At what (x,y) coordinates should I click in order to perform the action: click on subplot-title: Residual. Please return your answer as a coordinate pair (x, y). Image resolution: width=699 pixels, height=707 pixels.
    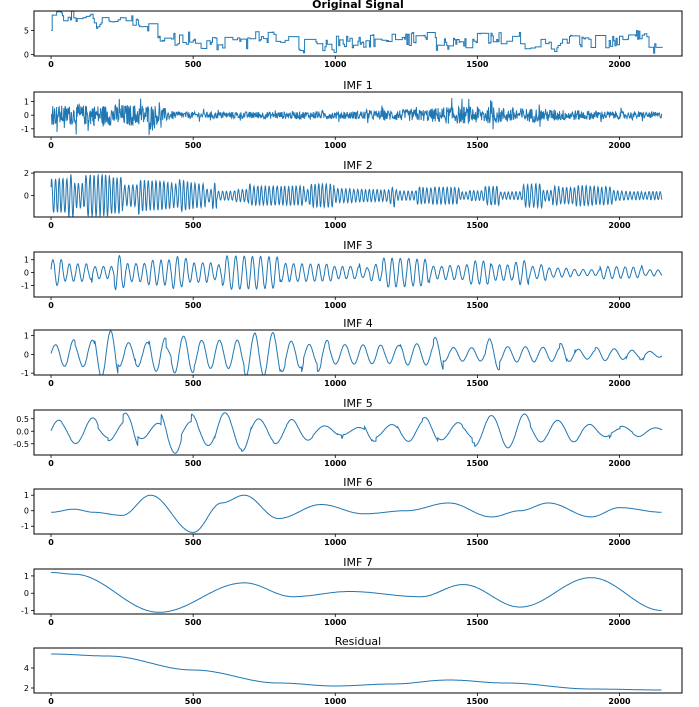
    Looking at the image, I should click on (358, 641).